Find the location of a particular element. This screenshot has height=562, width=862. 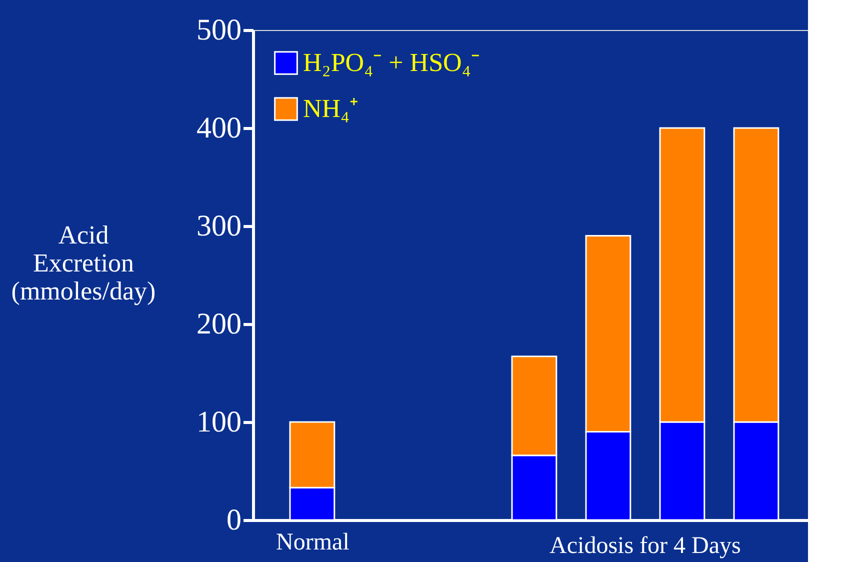

y-tick-label: 0 is located at coordinates (234, 520).